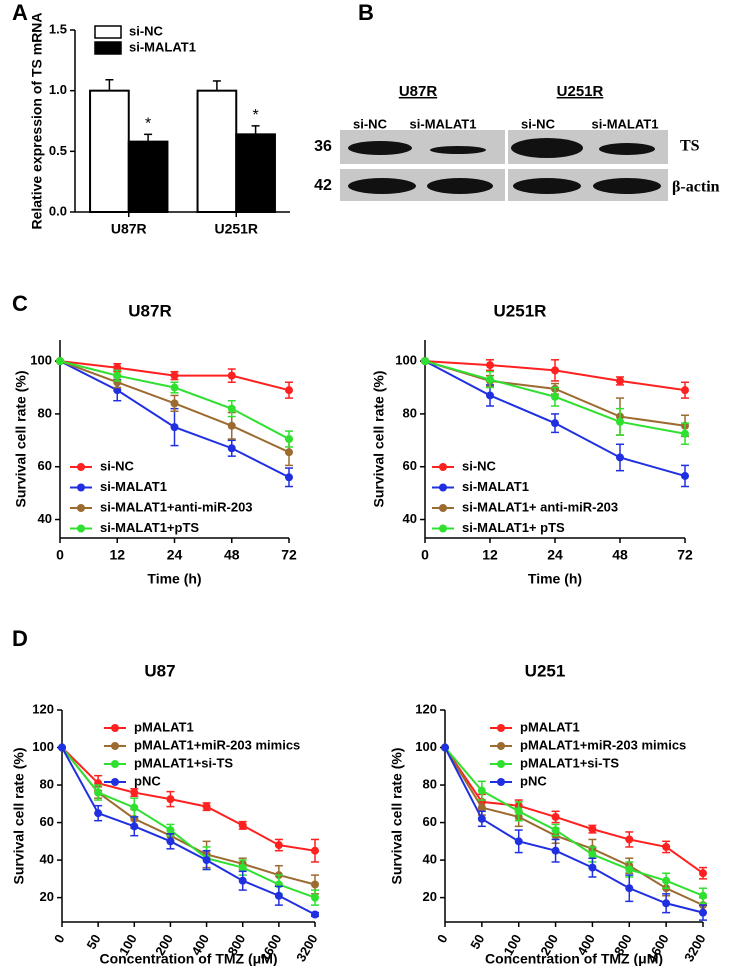  Describe the element at coordinates (217, 744) in the screenshot. I see `legend-label: pMALAT1+miR-203 mimics` at that location.